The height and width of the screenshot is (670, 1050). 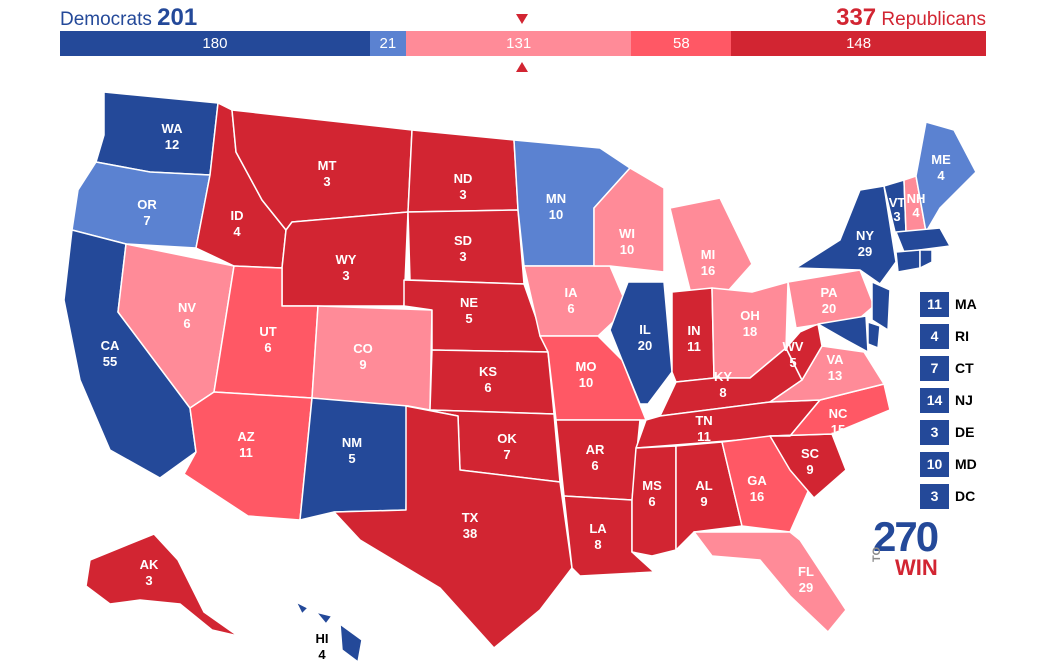 I want to click on majority-marker-top-icon, so click(x=522, y=19).